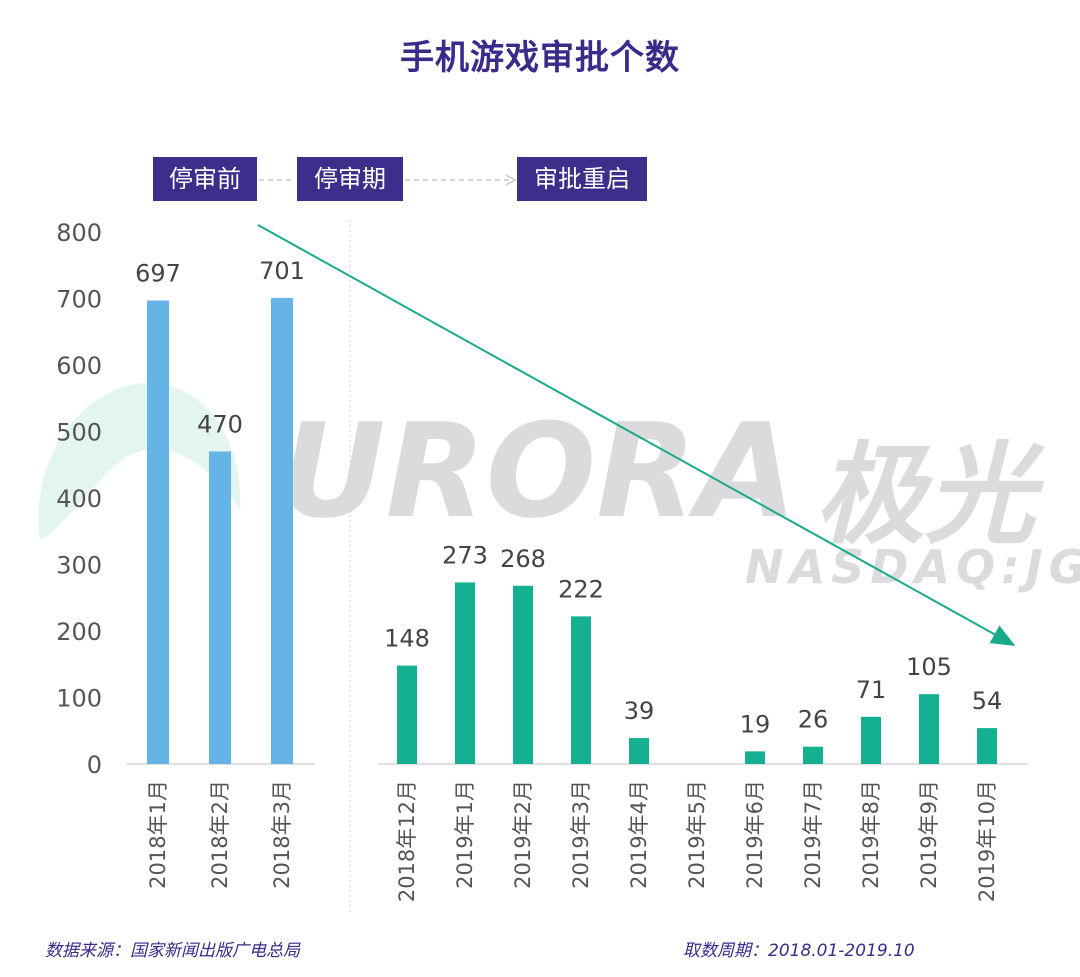  I want to click on phase-label-before: 停审前, so click(205, 179).